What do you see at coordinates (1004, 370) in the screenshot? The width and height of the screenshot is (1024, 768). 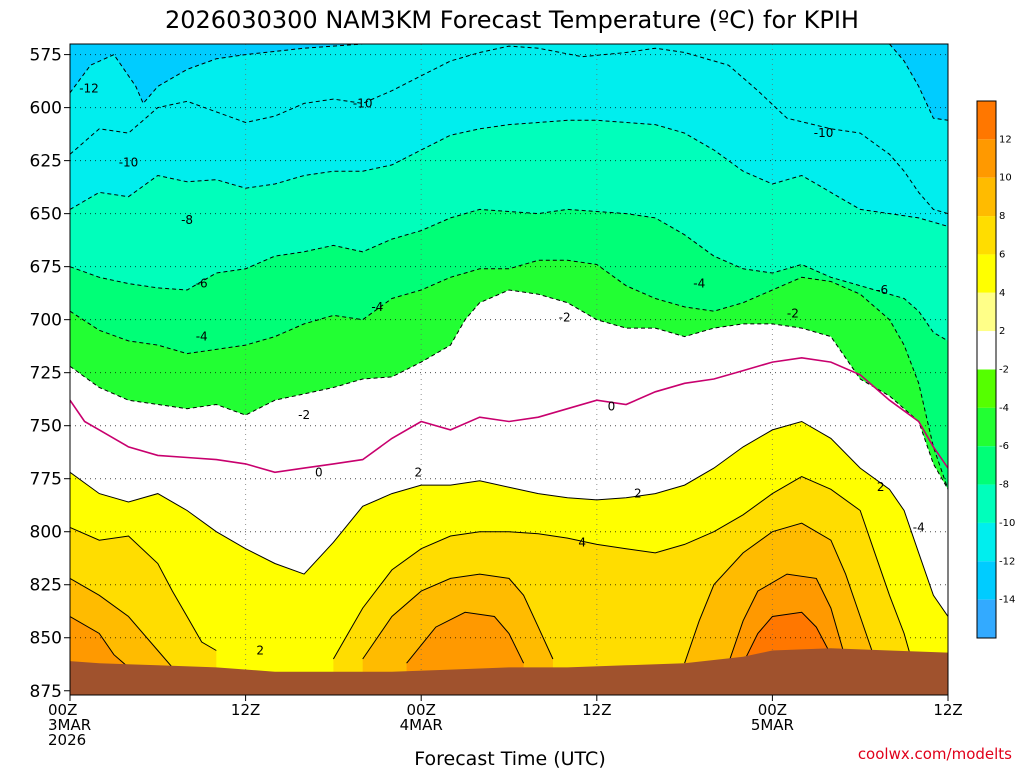 I see `colorbar-label: -2` at bounding box center [1004, 370].